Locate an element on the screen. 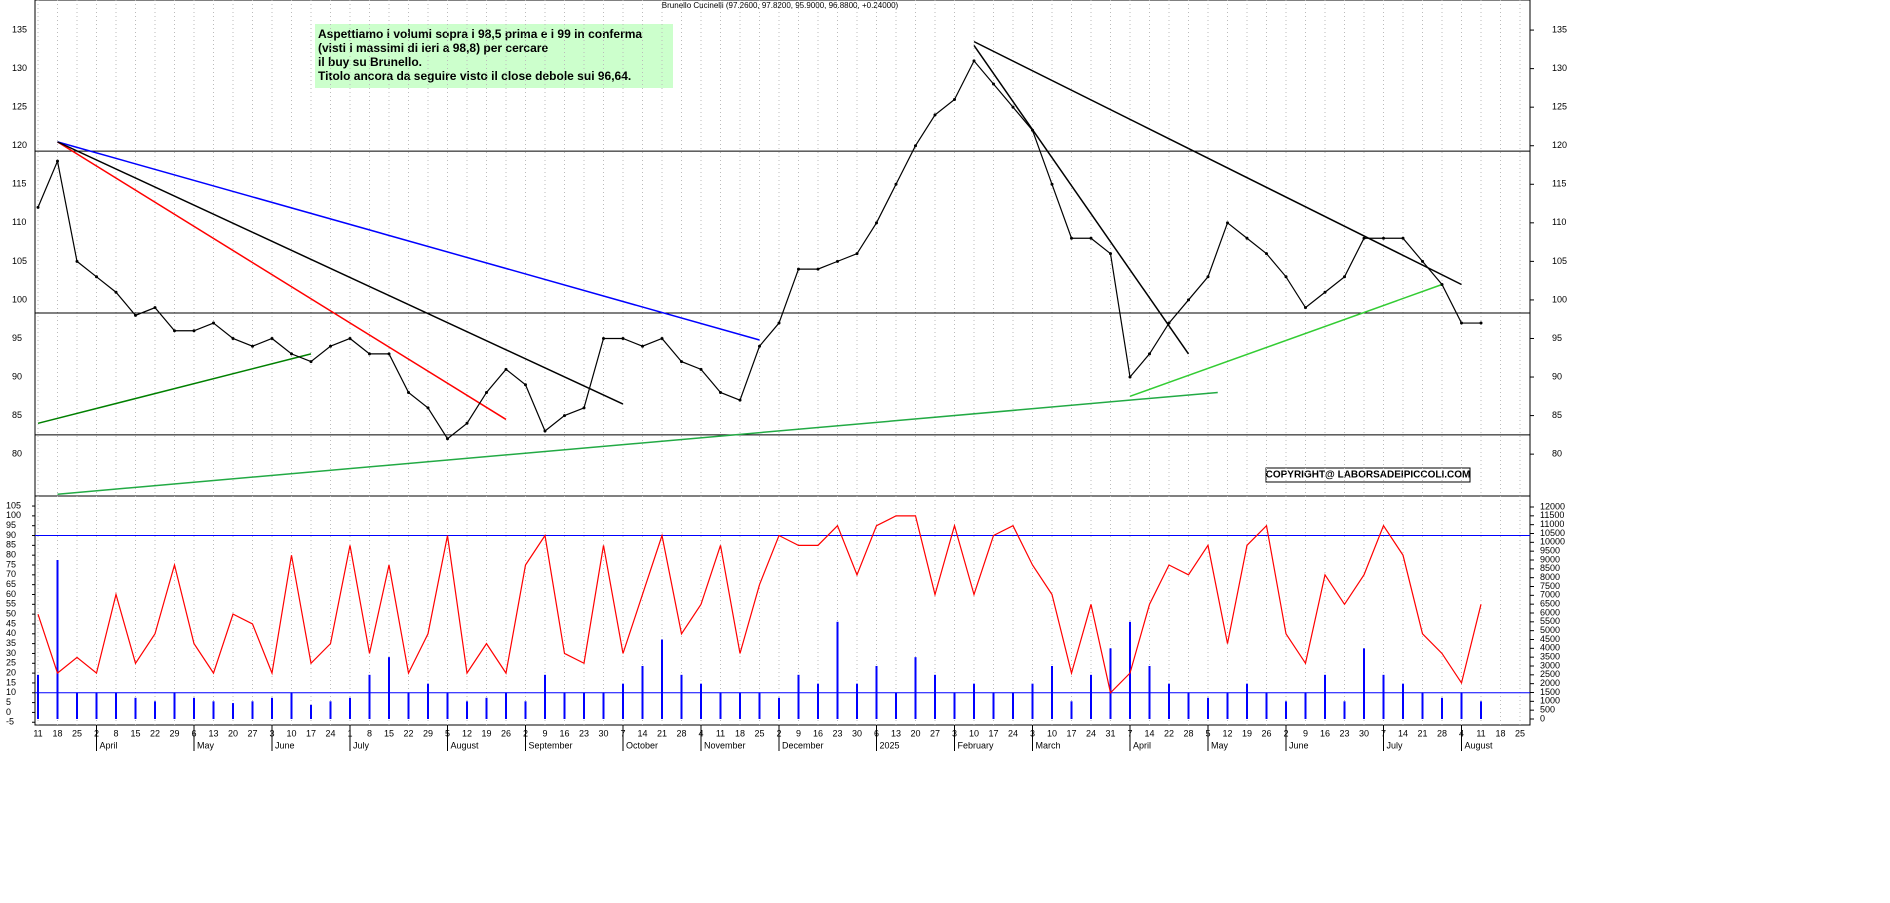 This screenshot has width=1890, height=903. y2-tick-label: 4500 is located at coordinates (1550, 639).